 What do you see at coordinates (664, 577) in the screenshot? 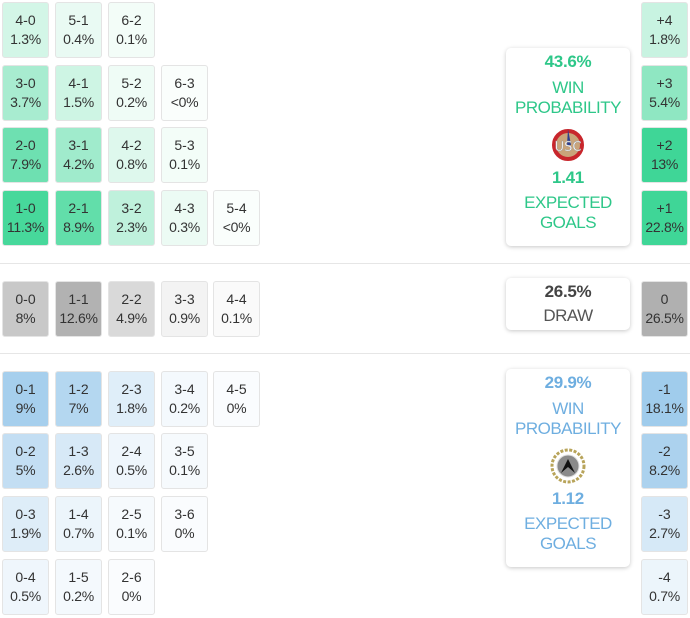
I see `score-label: -4` at bounding box center [664, 577].